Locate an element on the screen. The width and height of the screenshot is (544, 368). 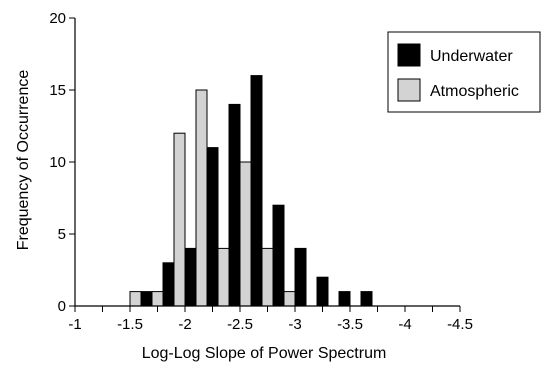
x-tick-label: -1.5 is located at coordinates (130, 324).